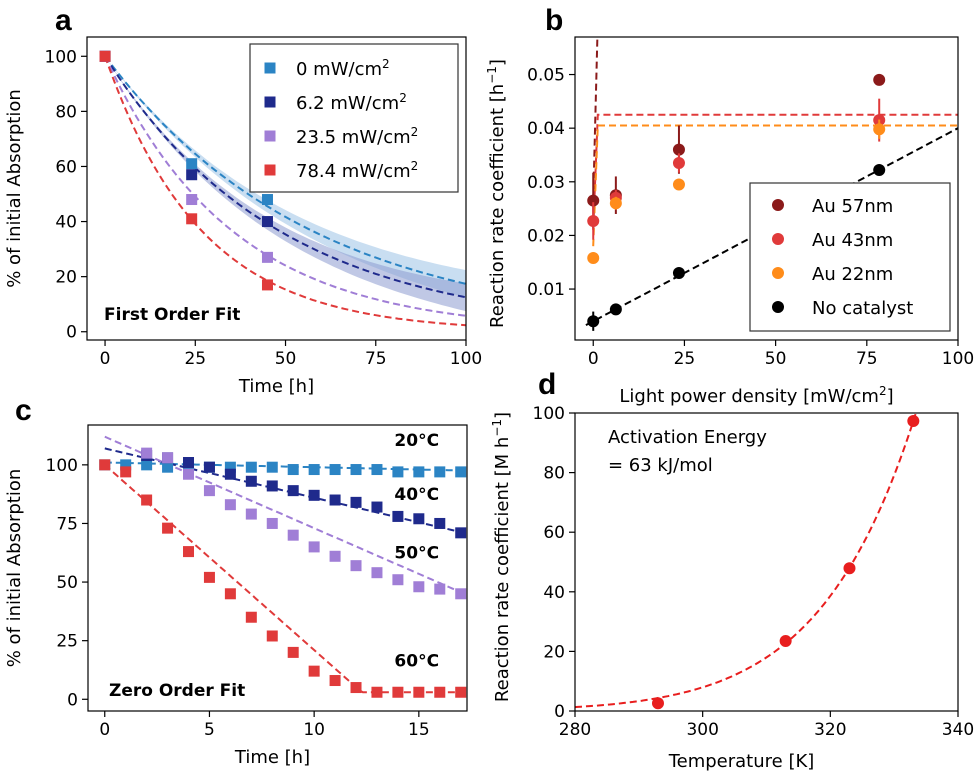  What do you see at coordinates (314, 730) in the screenshot?
I see `x-tick-label: 10` at bounding box center [314, 730].